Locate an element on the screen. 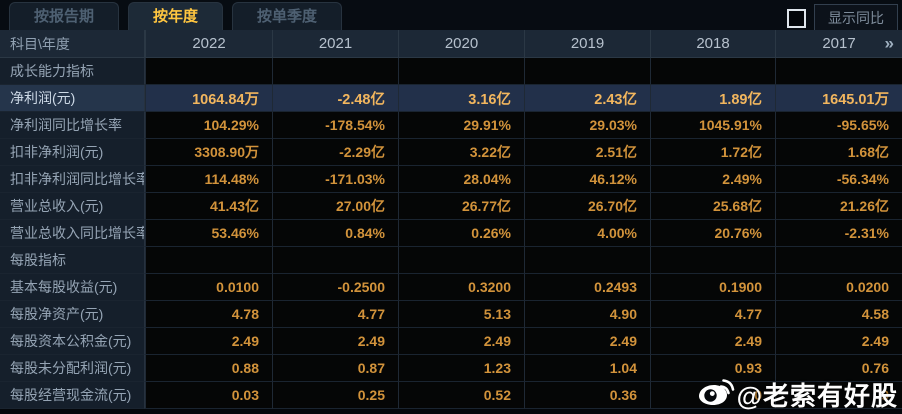 The image size is (902, 414). year-header: 2022 is located at coordinates (208, 44).